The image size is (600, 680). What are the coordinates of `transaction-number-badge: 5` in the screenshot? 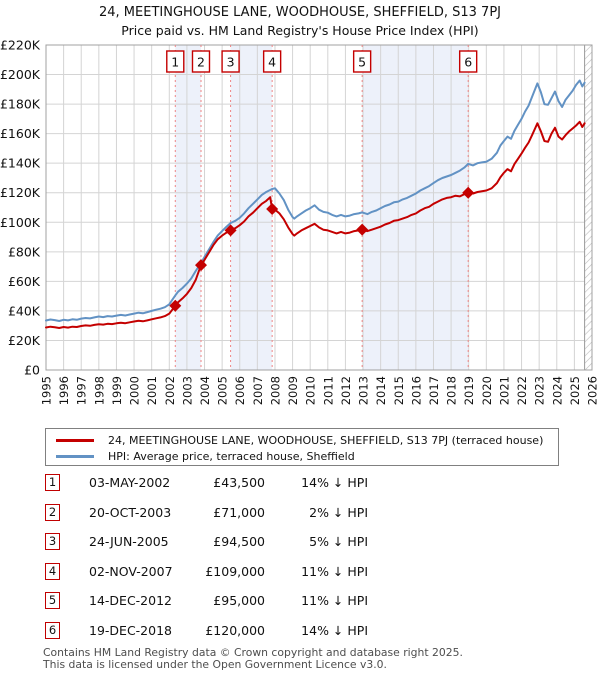 It's located at (52, 600).